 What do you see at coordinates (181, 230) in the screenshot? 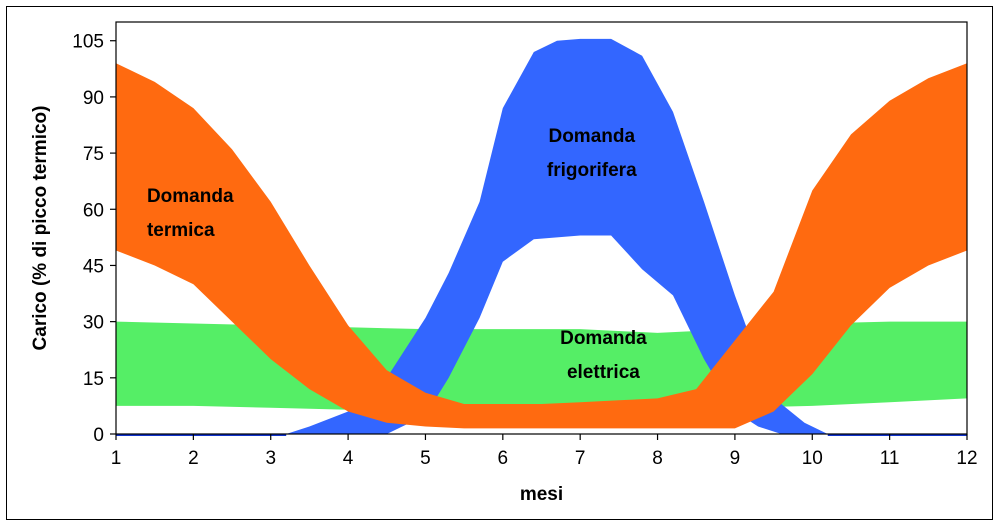
I see `band-label-termica: termica` at bounding box center [181, 230].